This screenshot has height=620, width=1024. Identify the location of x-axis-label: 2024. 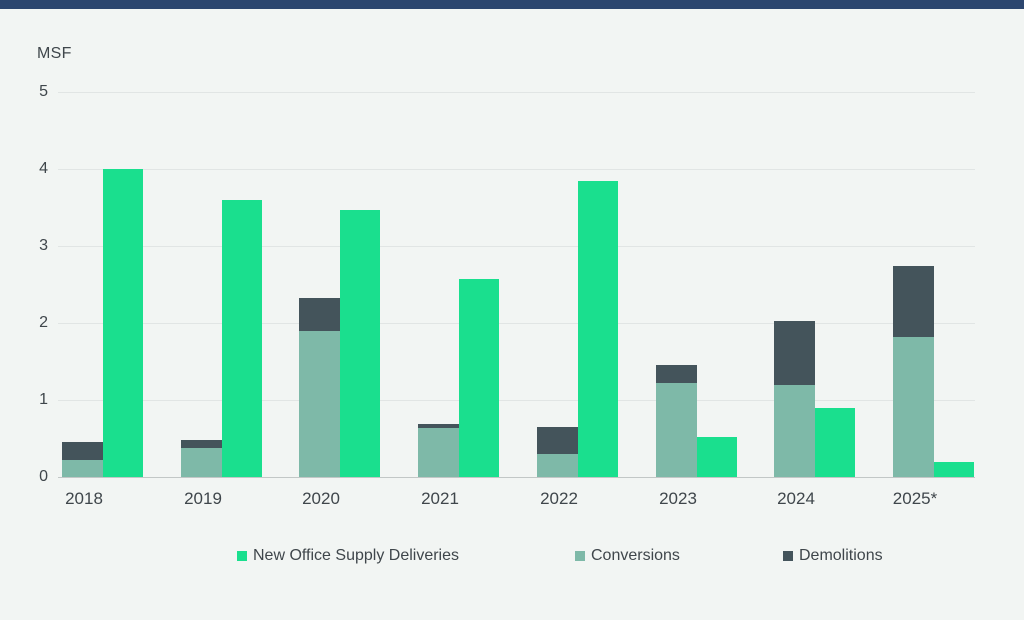
(796, 498).